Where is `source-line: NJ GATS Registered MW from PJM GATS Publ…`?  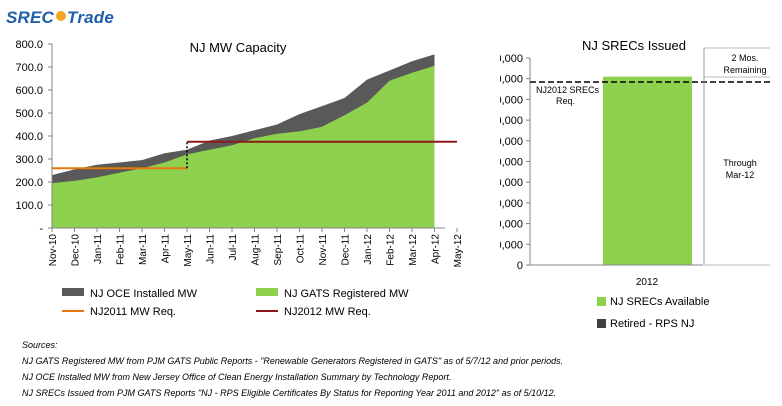 source-line: NJ GATS Registered MW from PJM GATS Publ… is located at coordinates (293, 361).